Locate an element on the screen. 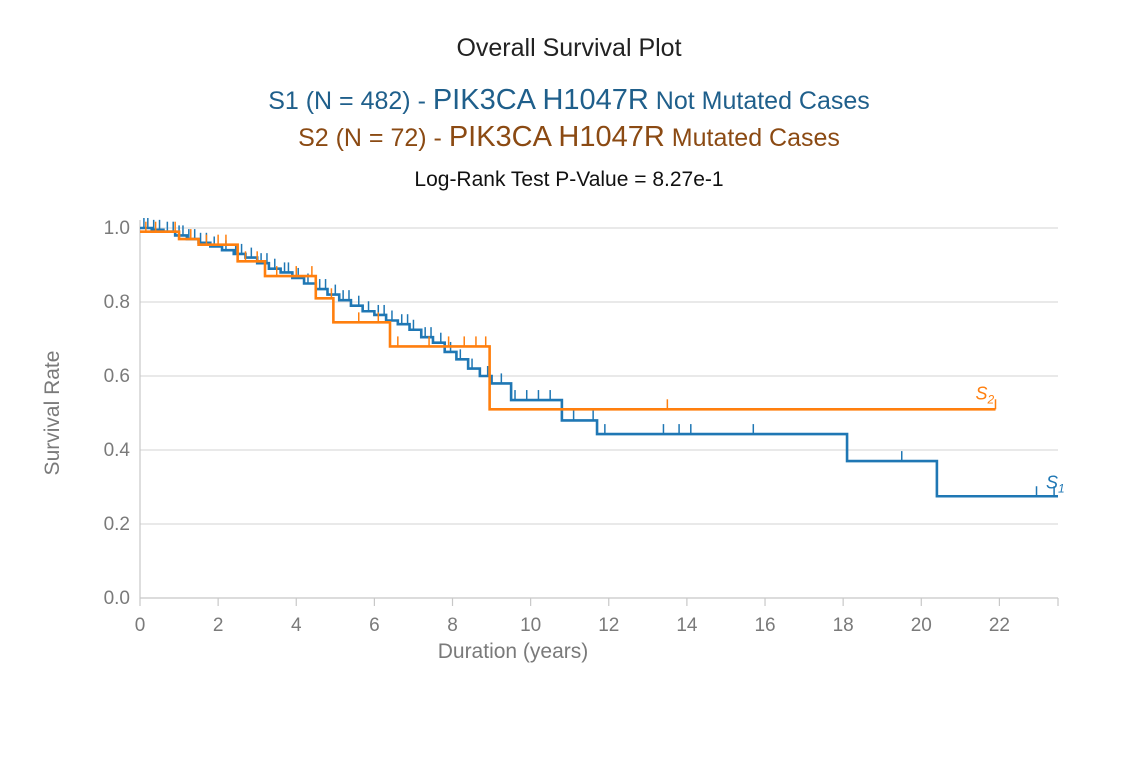 This screenshot has width=1138, height=762. x-tick-label: 10 is located at coordinates (530, 625).